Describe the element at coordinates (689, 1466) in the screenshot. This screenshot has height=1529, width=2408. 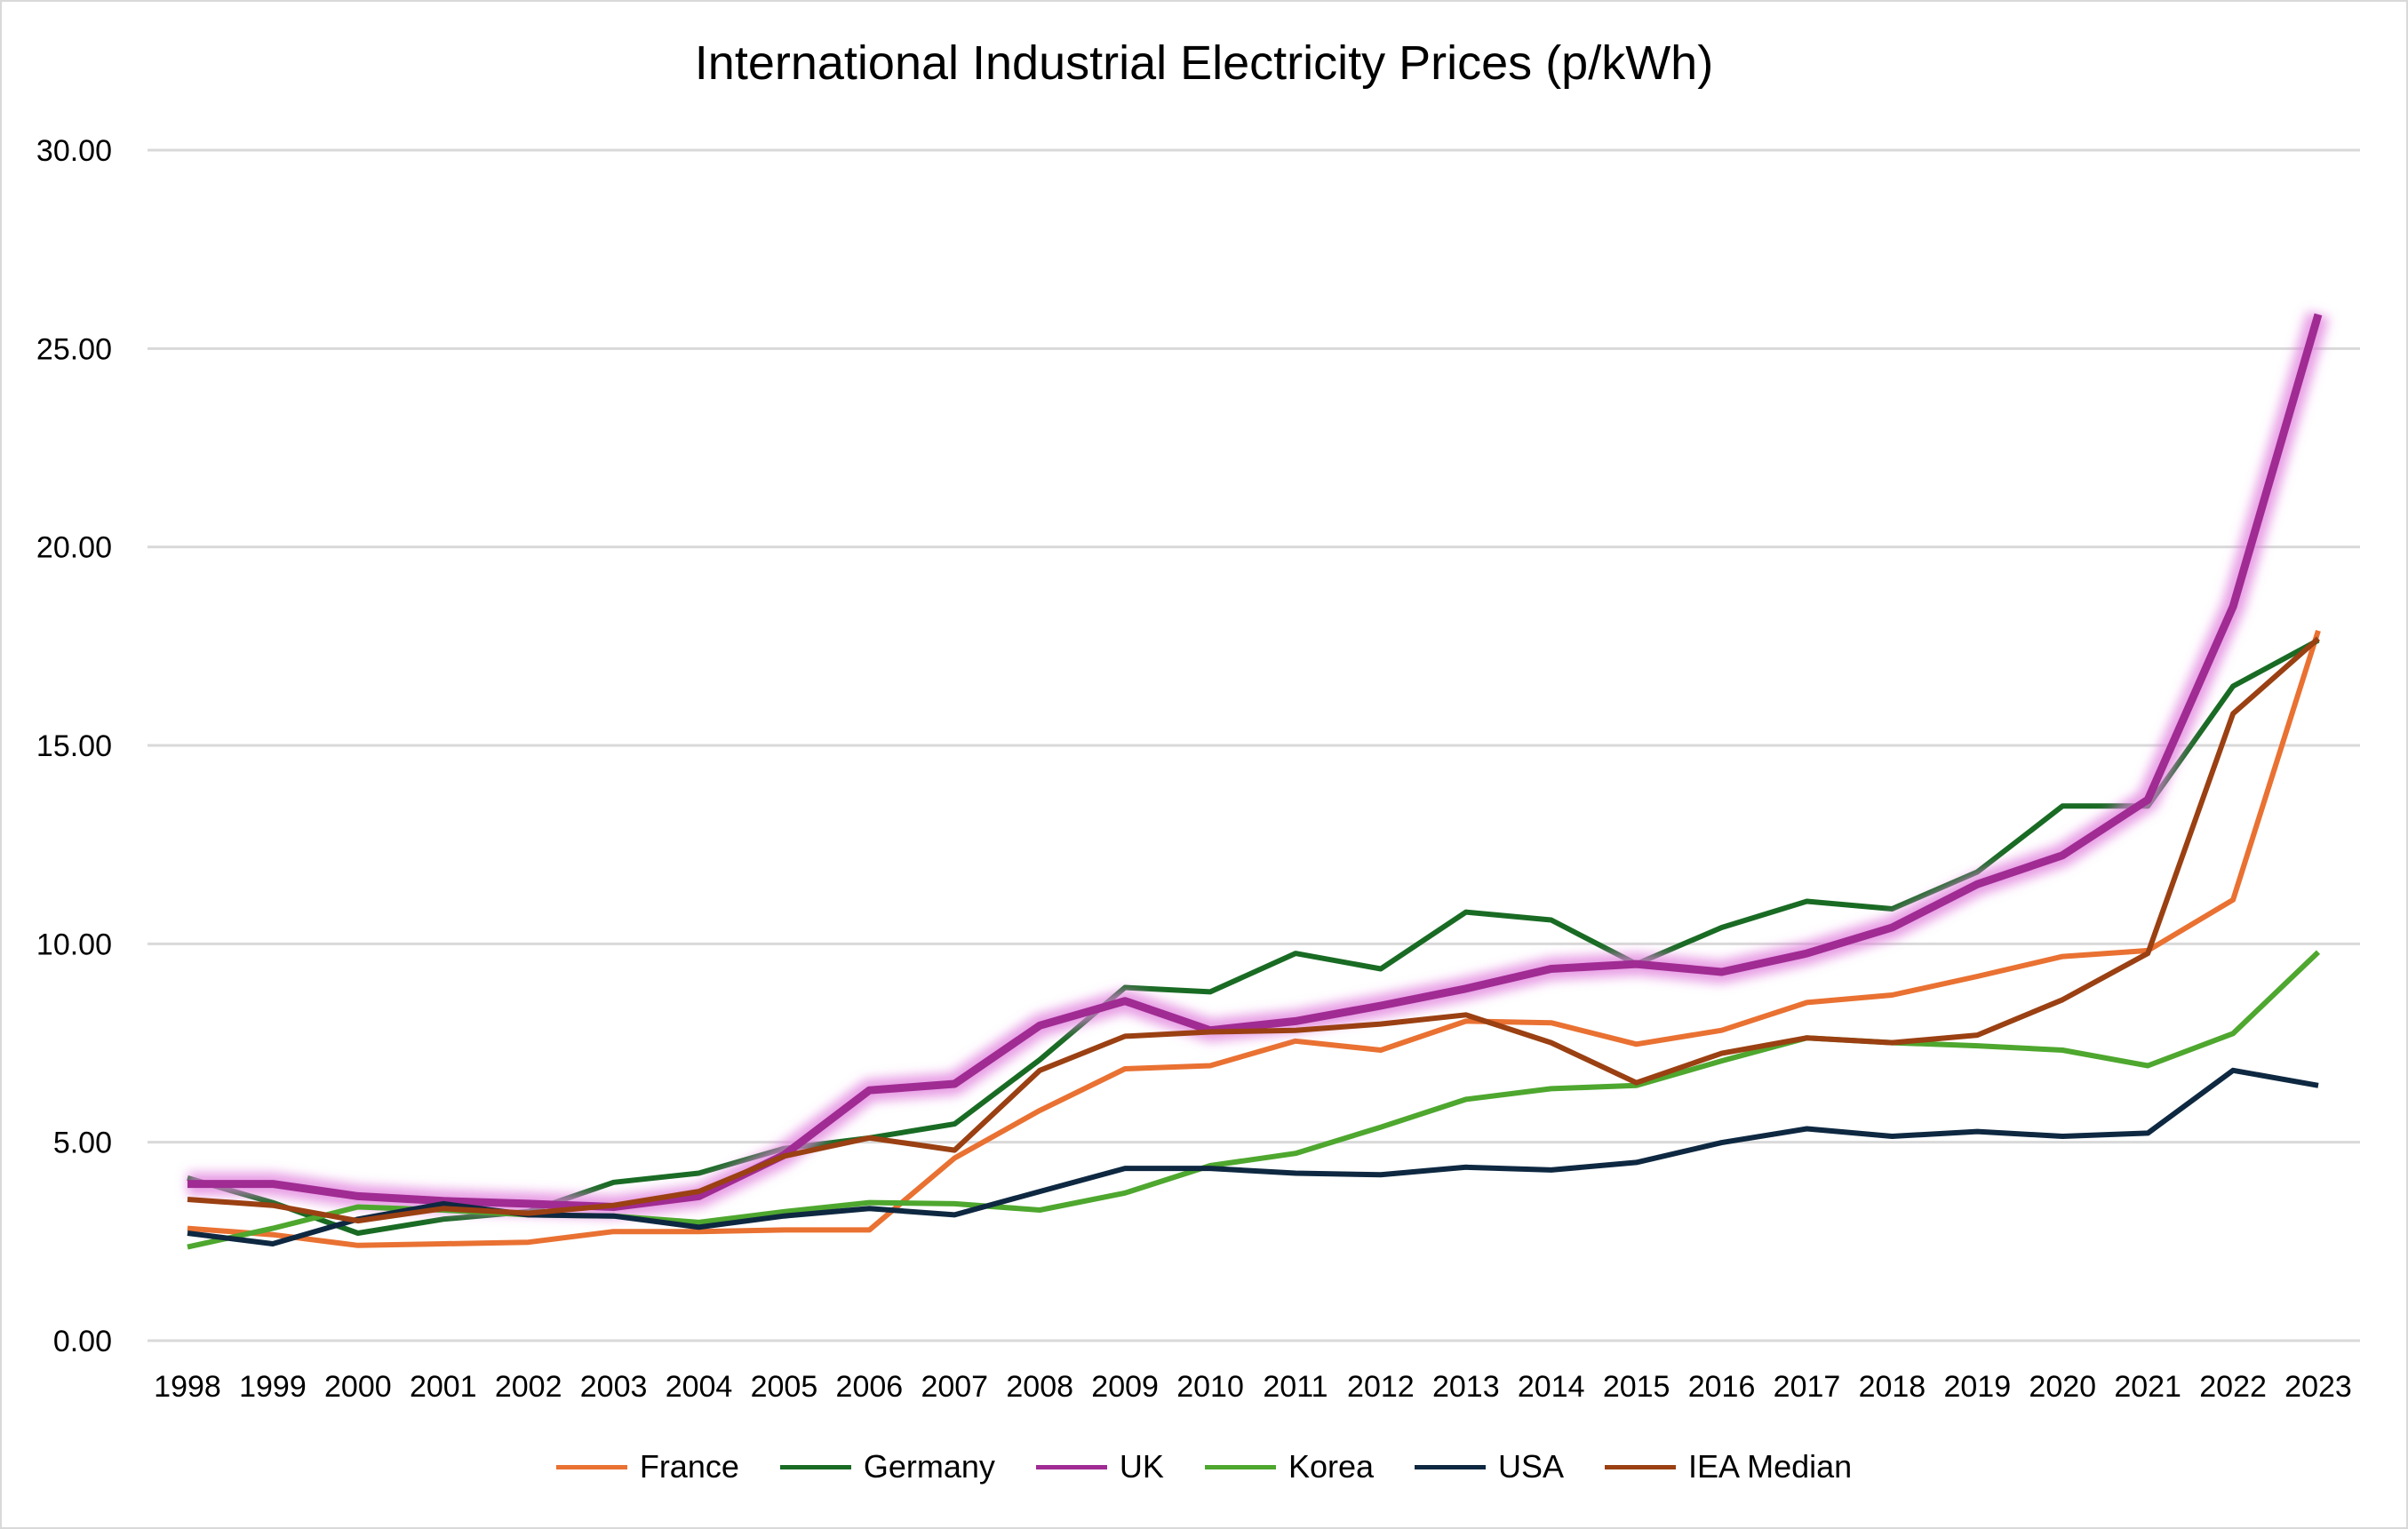
I see `legend-label: France` at that location.